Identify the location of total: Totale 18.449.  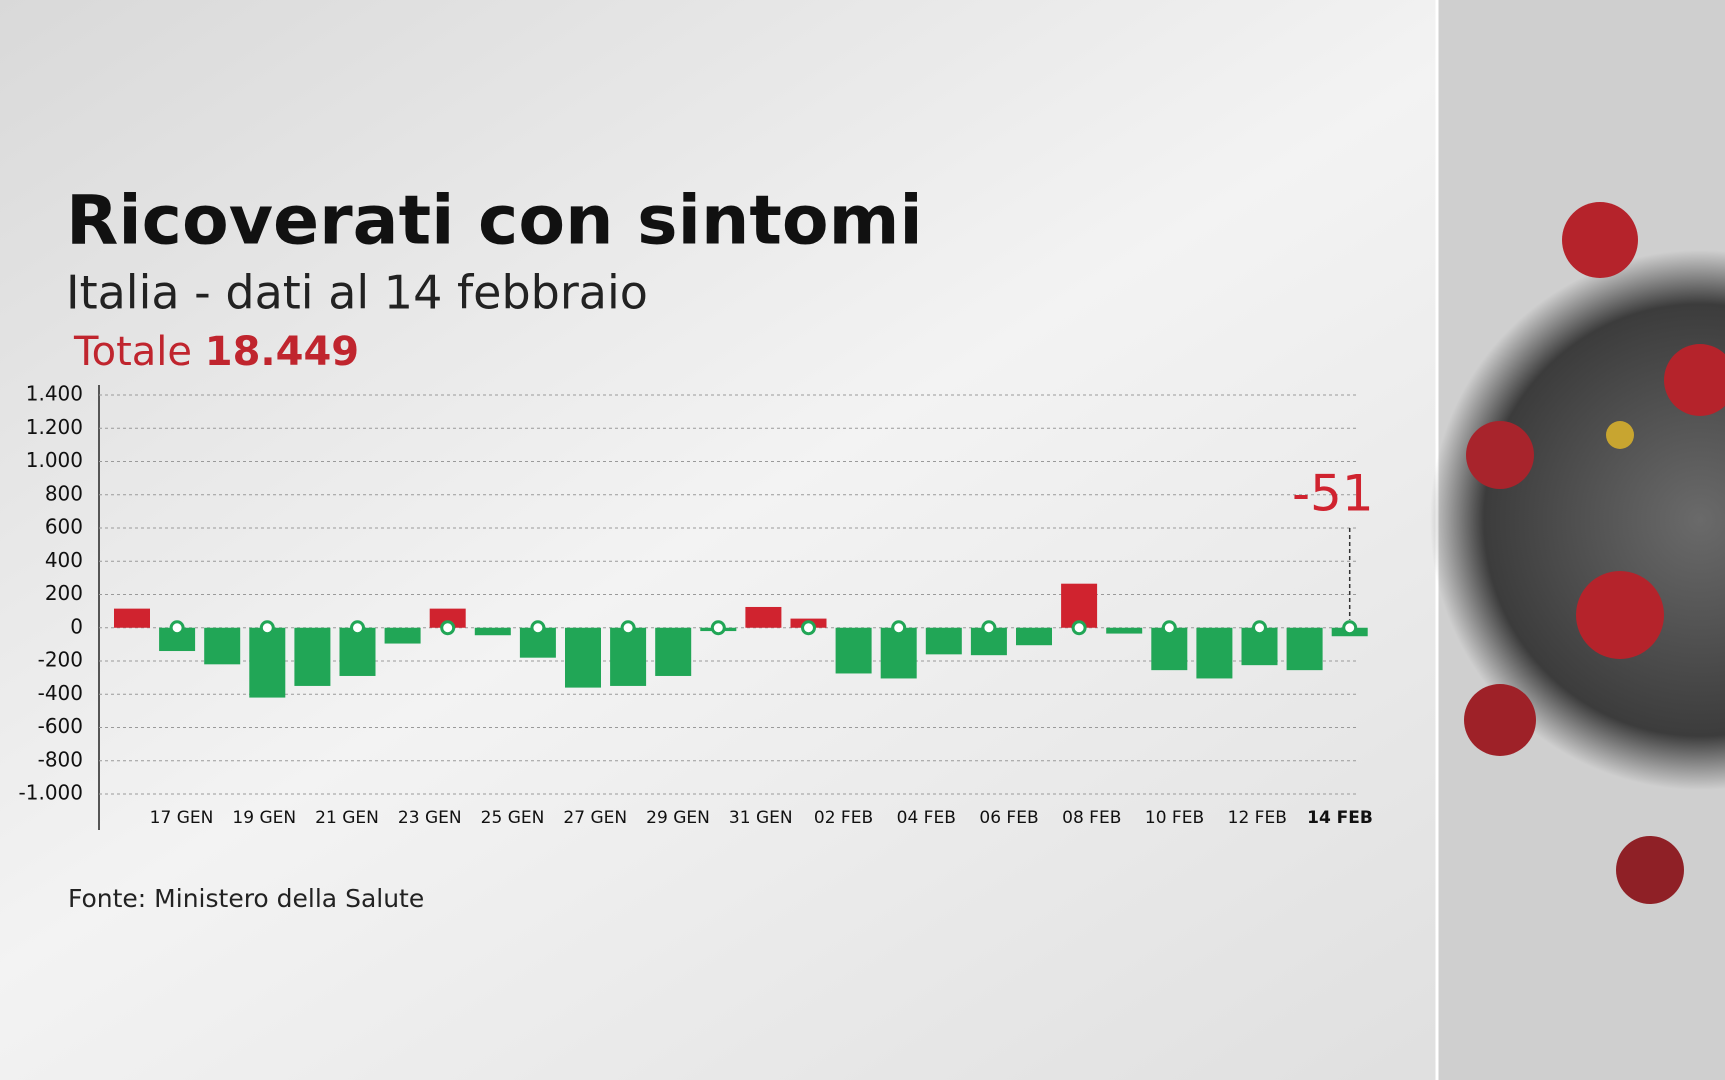
(216, 352).